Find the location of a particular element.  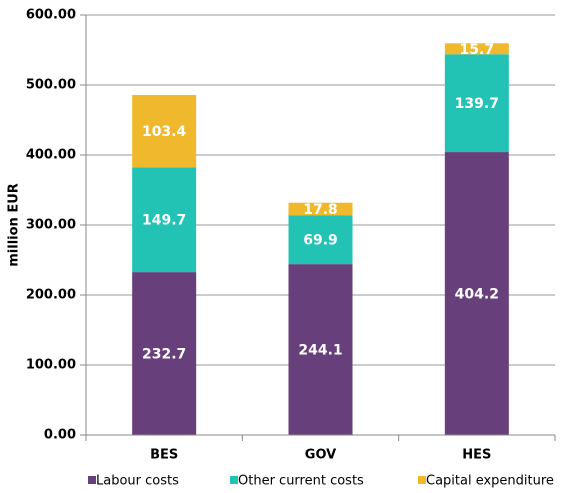

y-tick-label: 300.00 is located at coordinates (51, 225).